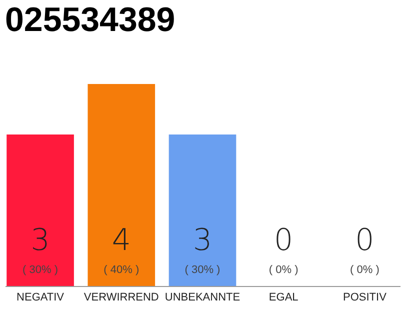 Image resolution: width=410 pixels, height=320 pixels. What do you see at coordinates (365, 298) in the screenshot?
I see `x-tick-label: POSITIV` at bounding box center [365, 298].